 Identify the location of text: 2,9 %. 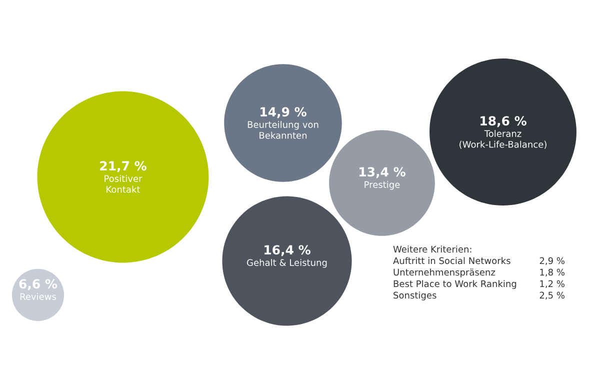
(552, 261).